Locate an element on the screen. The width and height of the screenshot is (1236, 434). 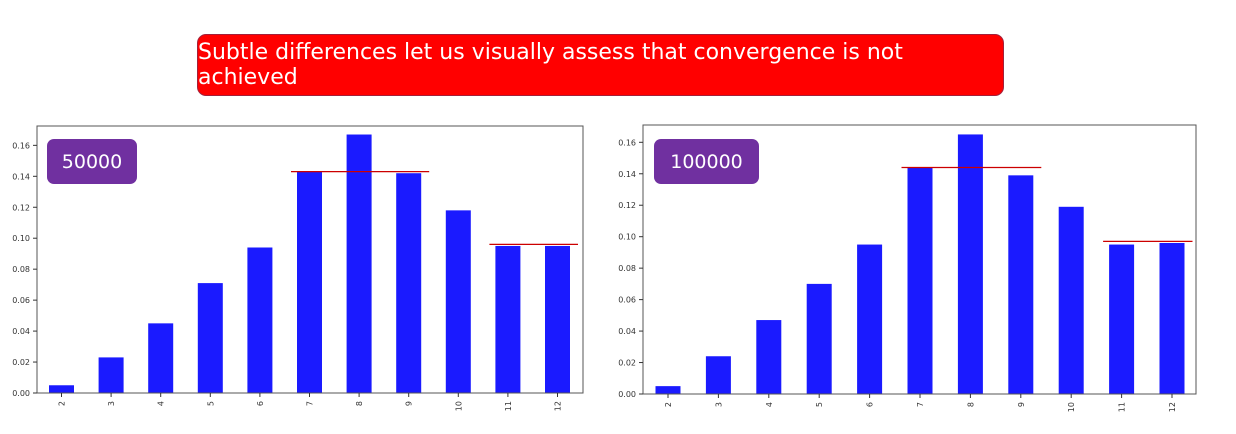
sample-size-label: 50000 is located at coordinates (92, 161).